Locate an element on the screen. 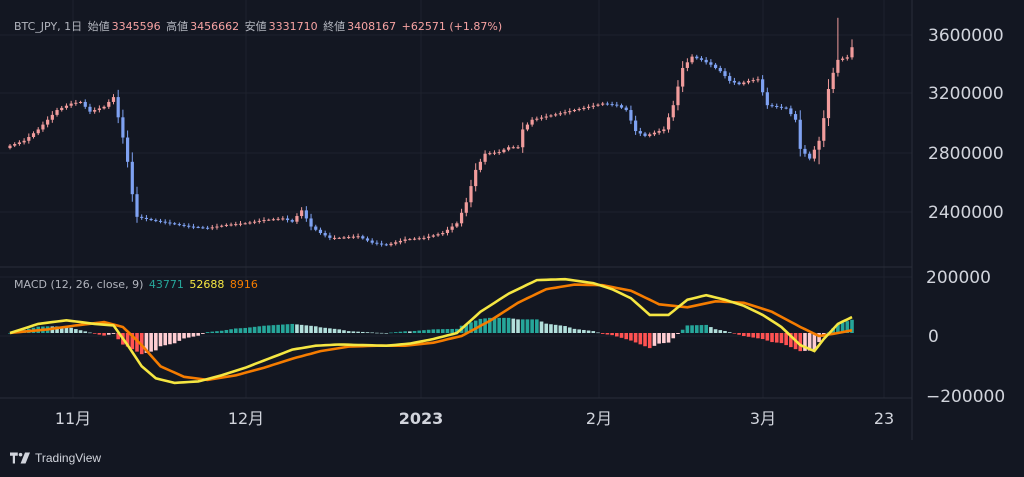 Image resolution: width=1024 pixels, height=477 pixels. time-axis: 11月 12月 2023 2月 3月 23 is located at coordinates (474, 418).